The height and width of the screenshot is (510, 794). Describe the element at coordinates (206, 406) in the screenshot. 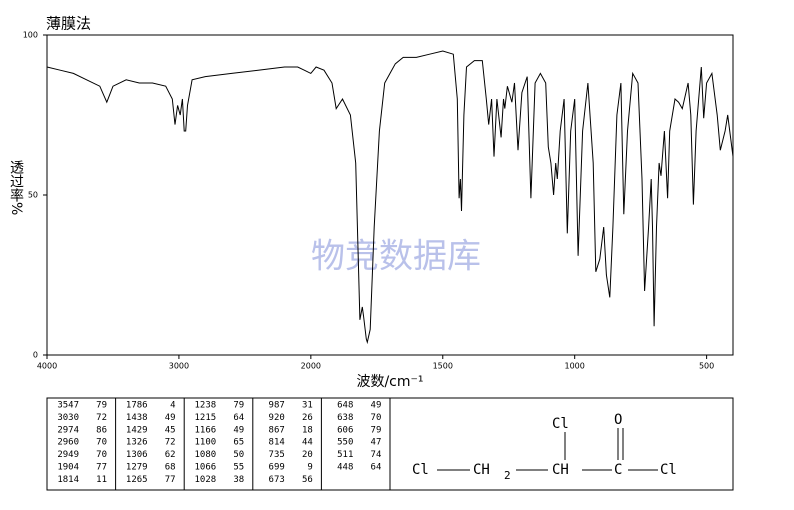

I see `peak-wavenumber: 1238` at that location.